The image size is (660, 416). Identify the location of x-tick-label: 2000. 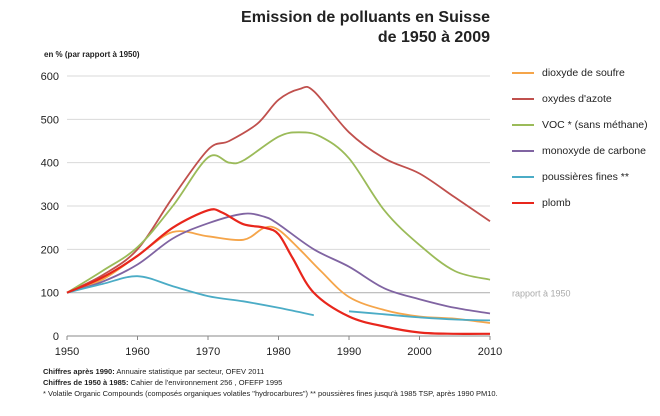
(419, 352).